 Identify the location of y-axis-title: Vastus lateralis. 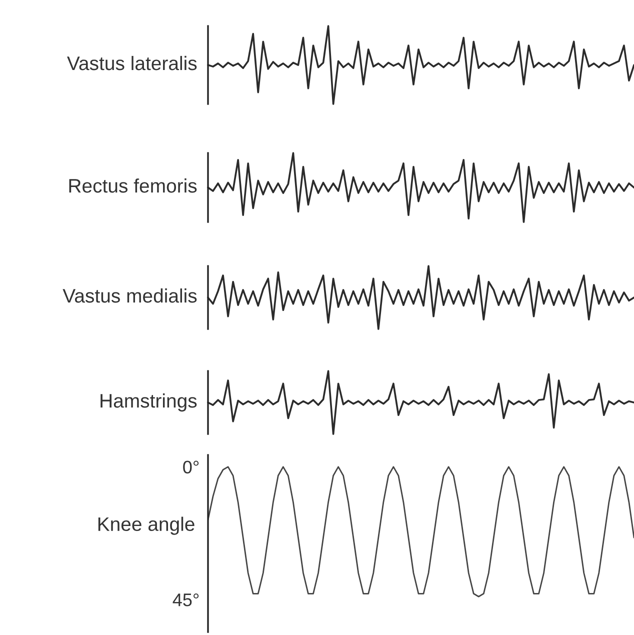
(132, 63).